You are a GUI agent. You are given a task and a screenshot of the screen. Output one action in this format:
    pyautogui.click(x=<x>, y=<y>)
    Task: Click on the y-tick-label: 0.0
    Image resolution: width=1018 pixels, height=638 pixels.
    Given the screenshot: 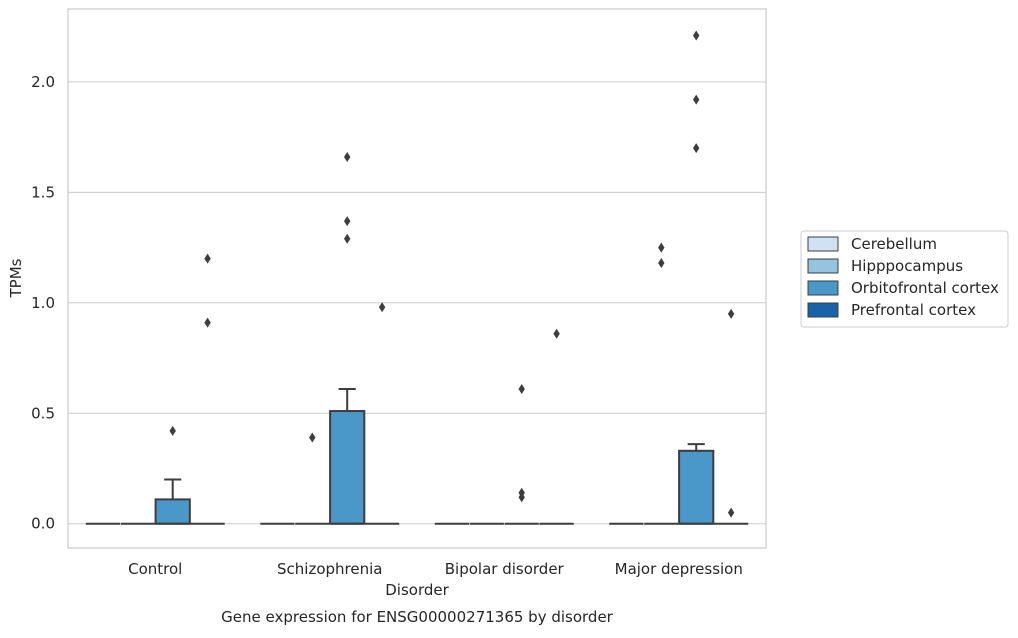 What is the action you would take?
    pyautogui.click(x=43, y=524)
    